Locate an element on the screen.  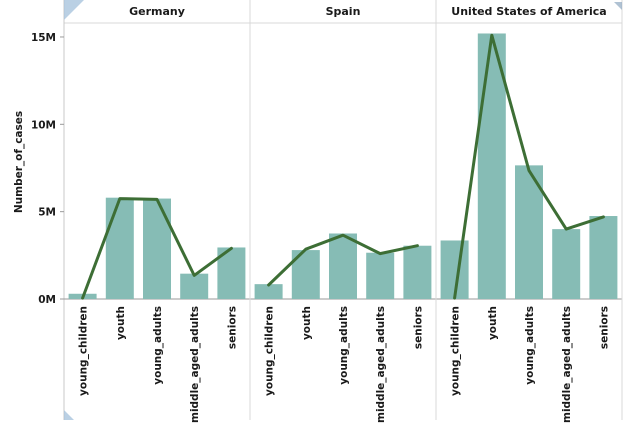
y-tick-label: 10M is located at coordinates (43, 125).